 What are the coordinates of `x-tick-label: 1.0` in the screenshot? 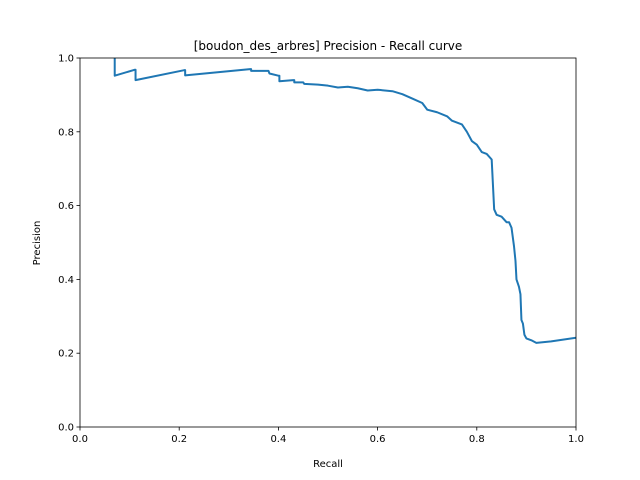 It's located at (576, 439).